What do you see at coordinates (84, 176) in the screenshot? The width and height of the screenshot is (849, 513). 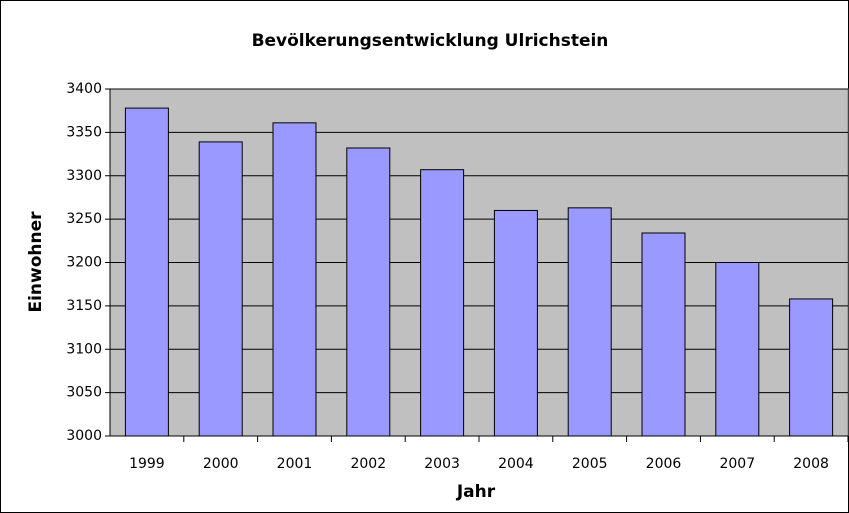 I see `y-tick-label: 3300` at bounding box center [84, 176].